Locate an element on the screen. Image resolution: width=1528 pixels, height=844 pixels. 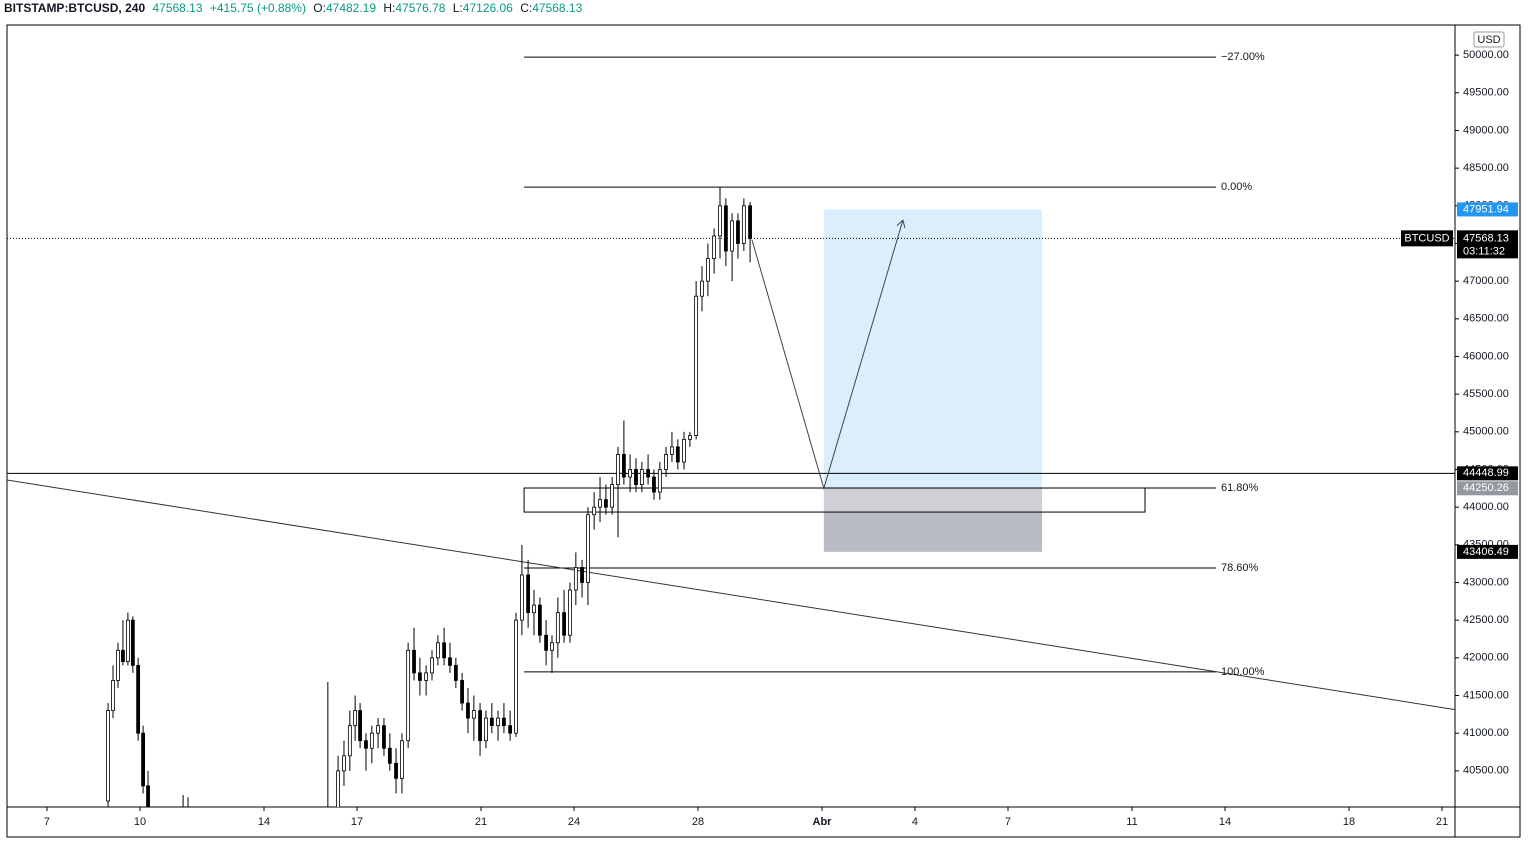
fib-label: 78.60% is located at coordinates (1240, 568).